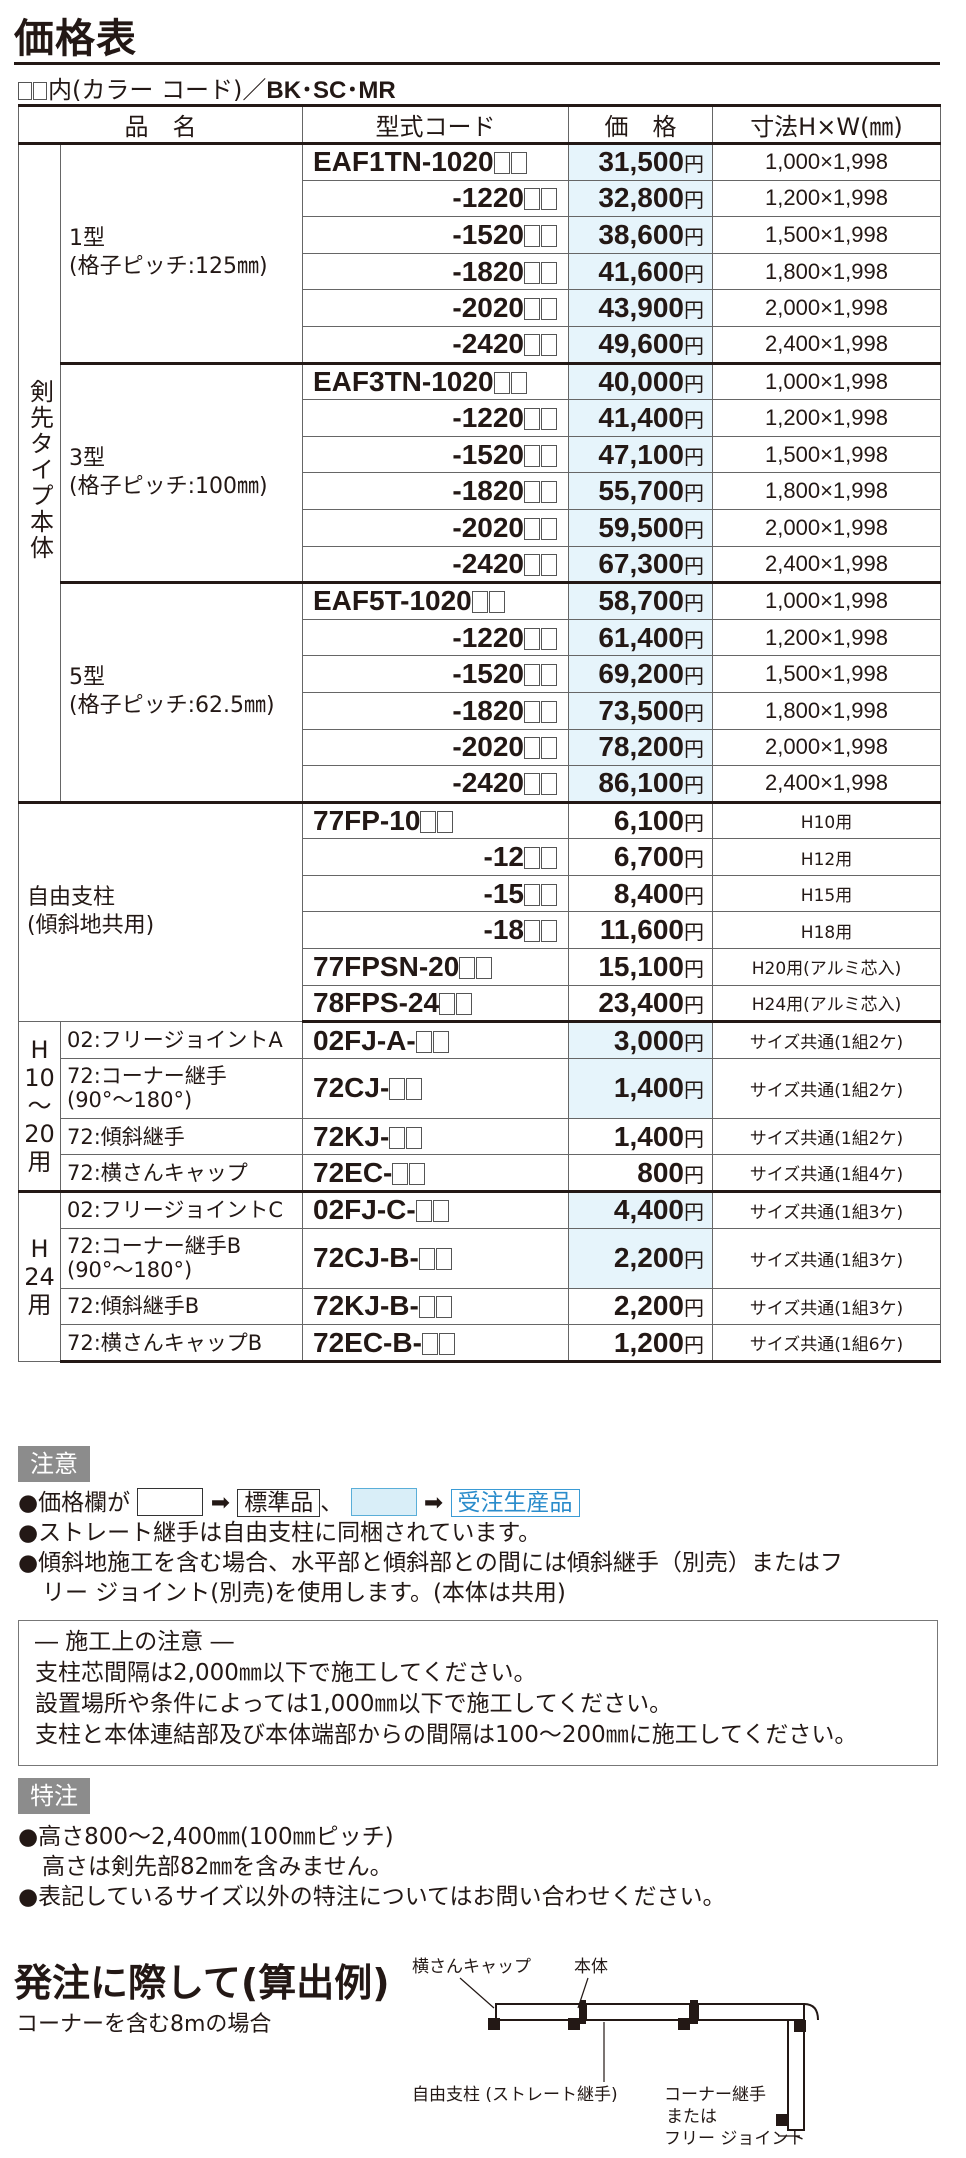 The image size is (966, 2158). Describe the element at coordinates (480, 857) in the screenshot. I see `table-row: -12 6,700円 H12用` at that location.